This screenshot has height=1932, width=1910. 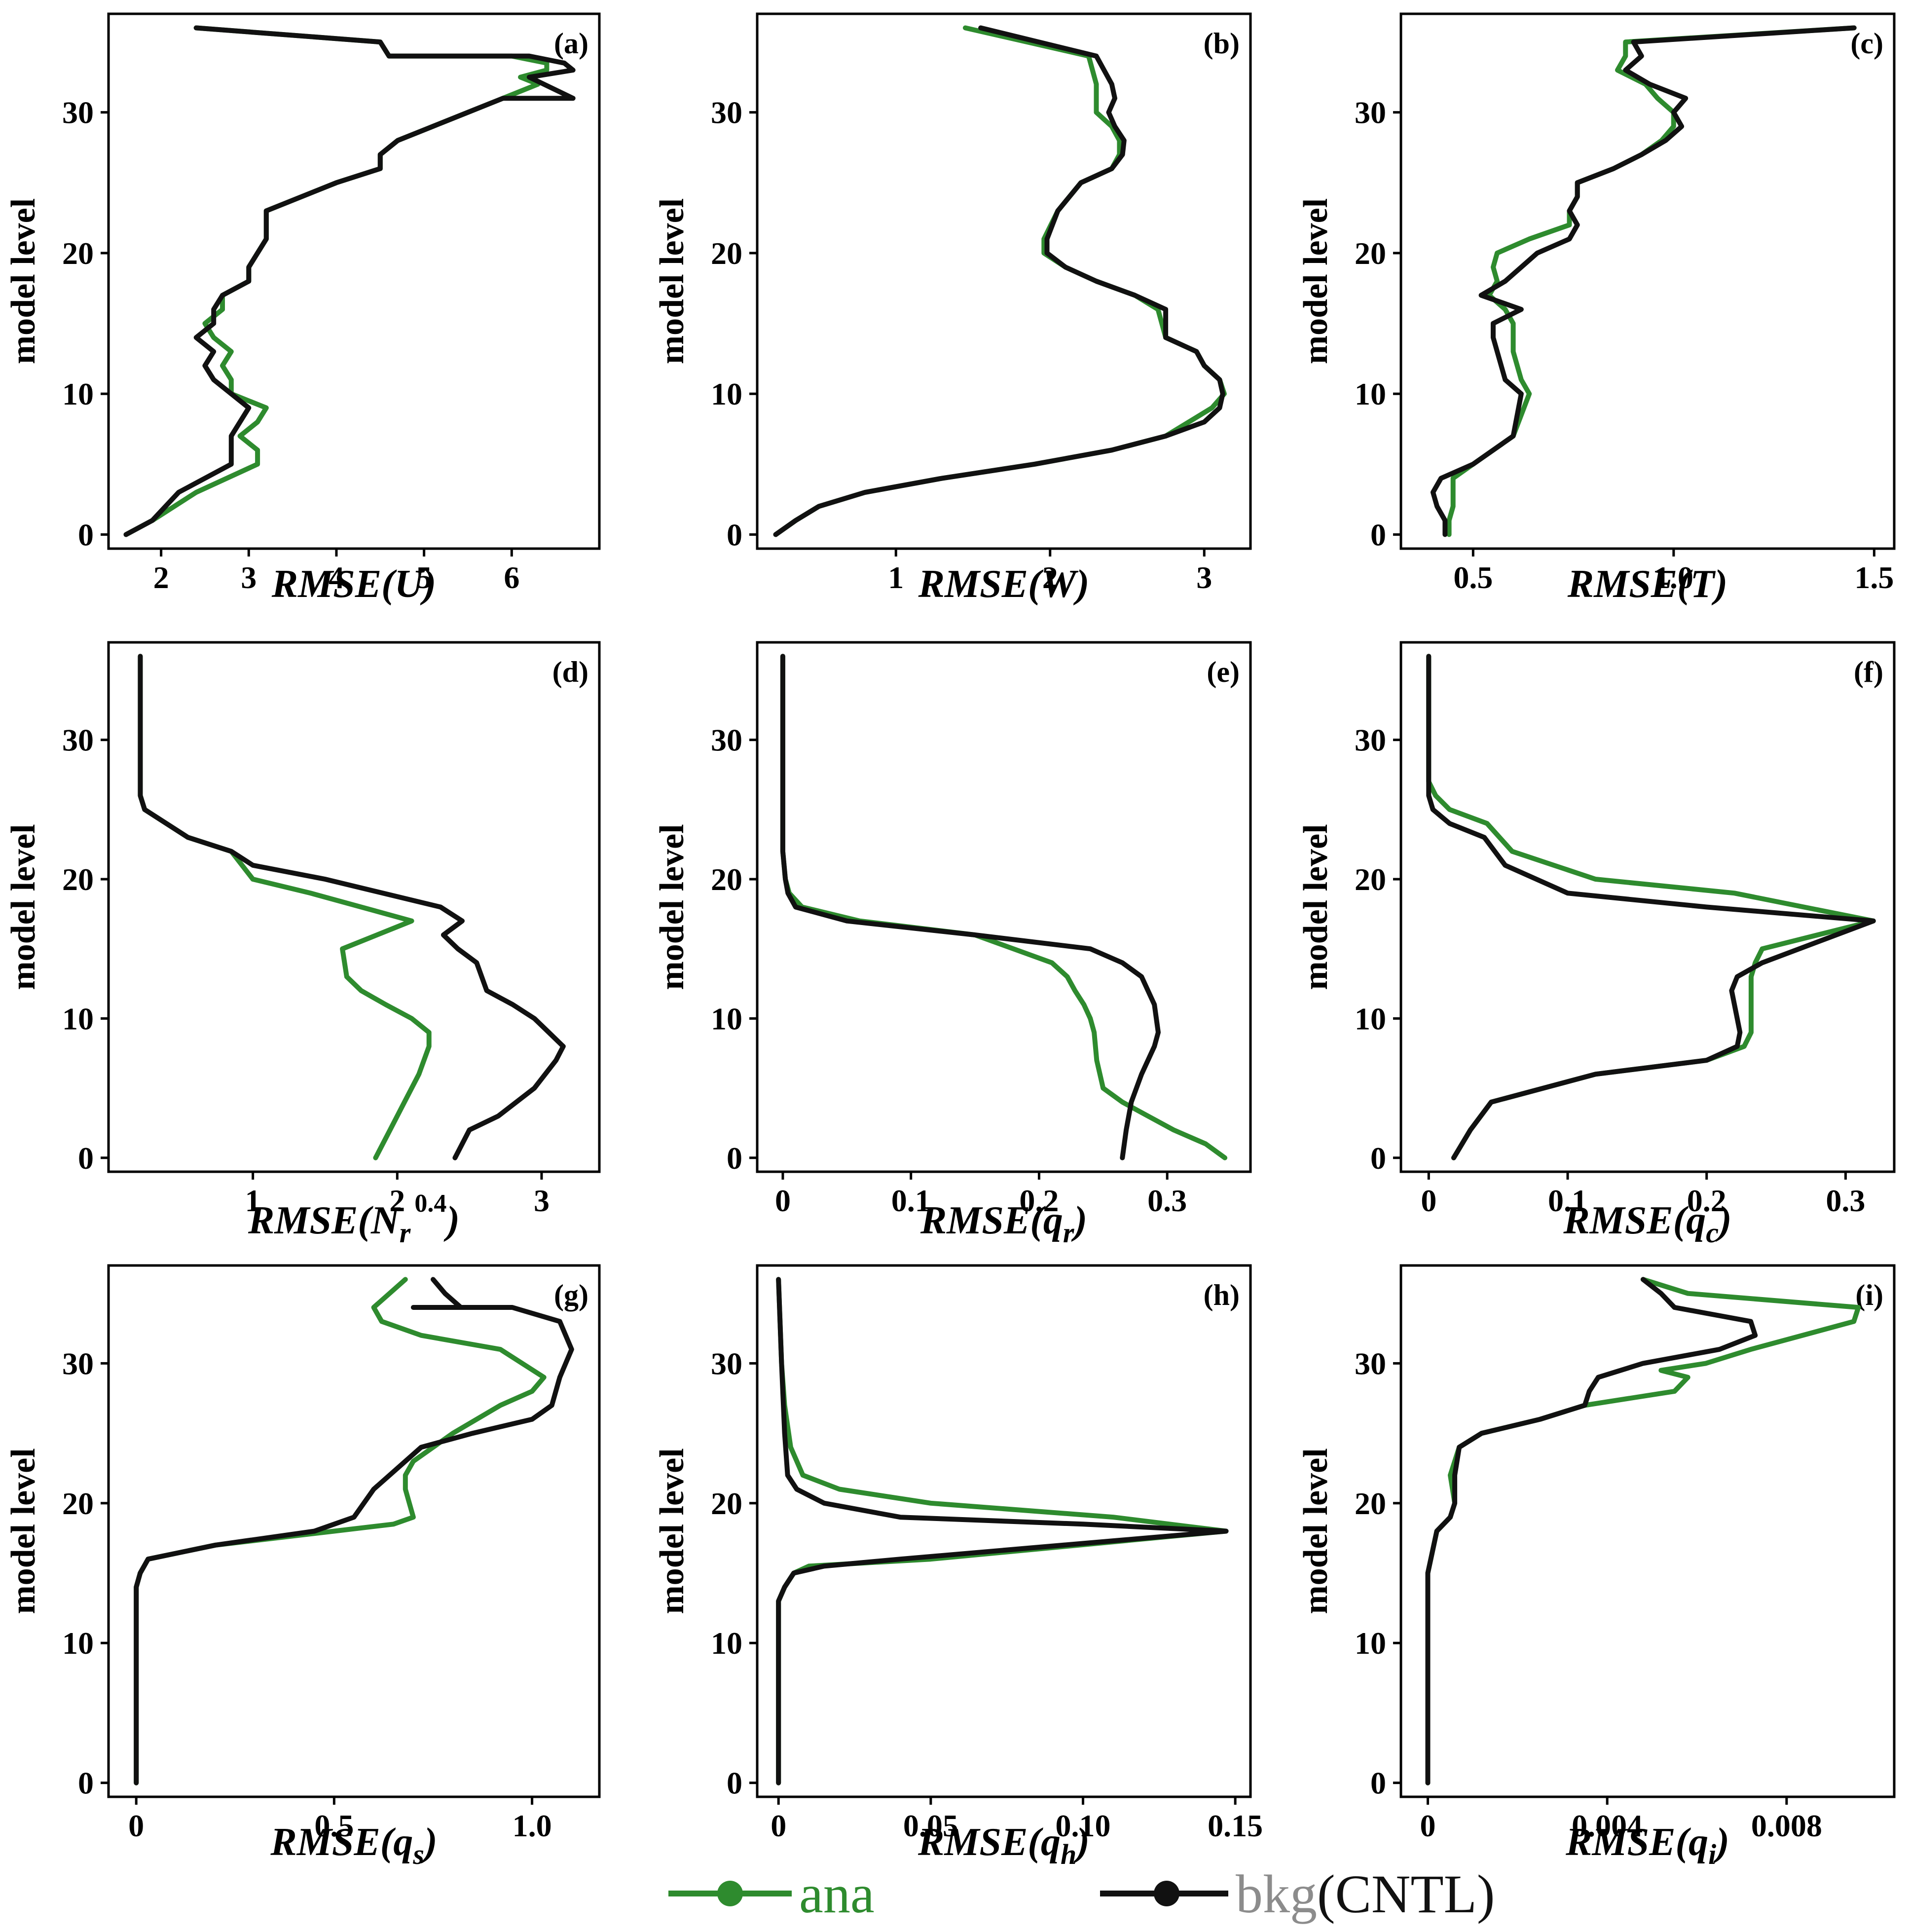 I want to click on panel-tag: (d), so click(x=570, y=672).